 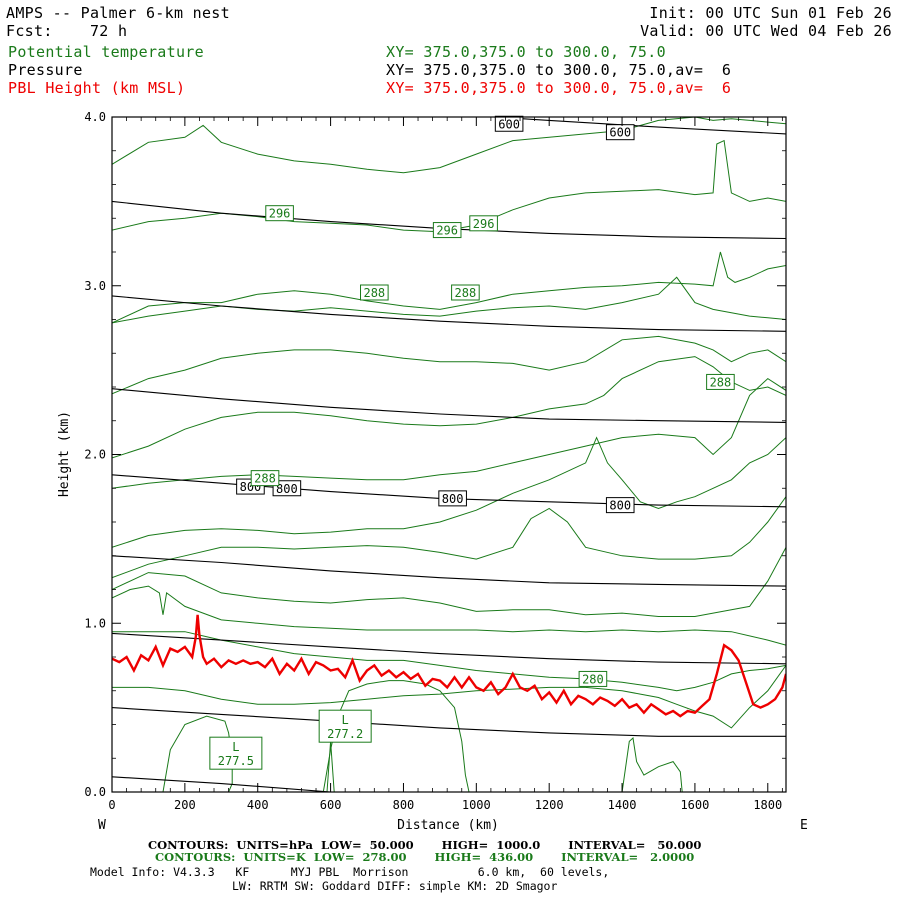 What do you see at coordinates (770, 13) in the screenshot?
I see `init-time: Init: 00 UTC Sun 01 Feb 26` at bounding box center [770, 13].